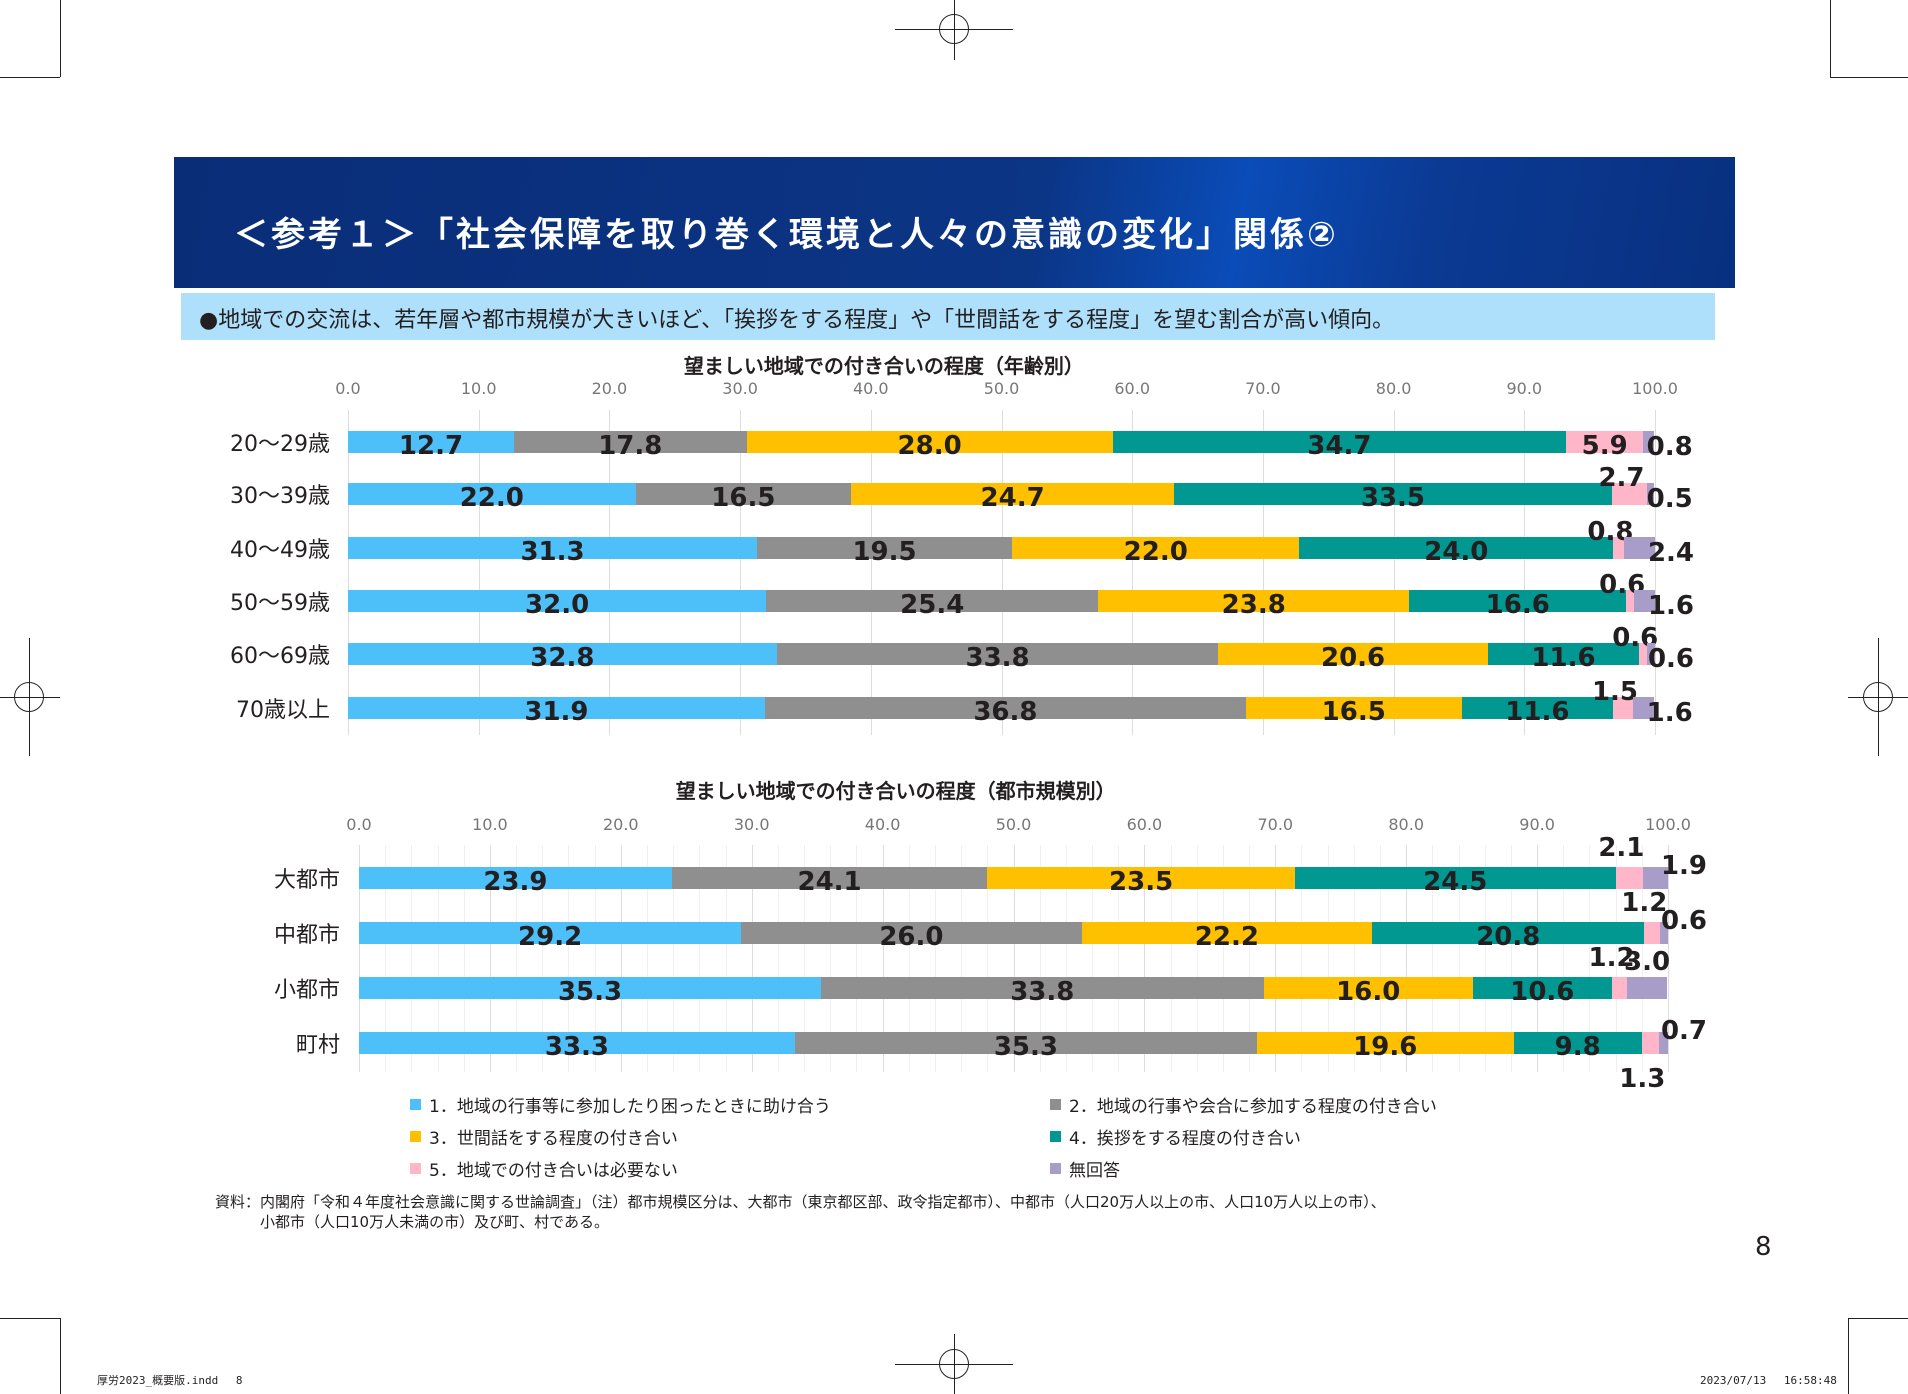  I want to click on data-label: 24.7, so click(1012, 498).